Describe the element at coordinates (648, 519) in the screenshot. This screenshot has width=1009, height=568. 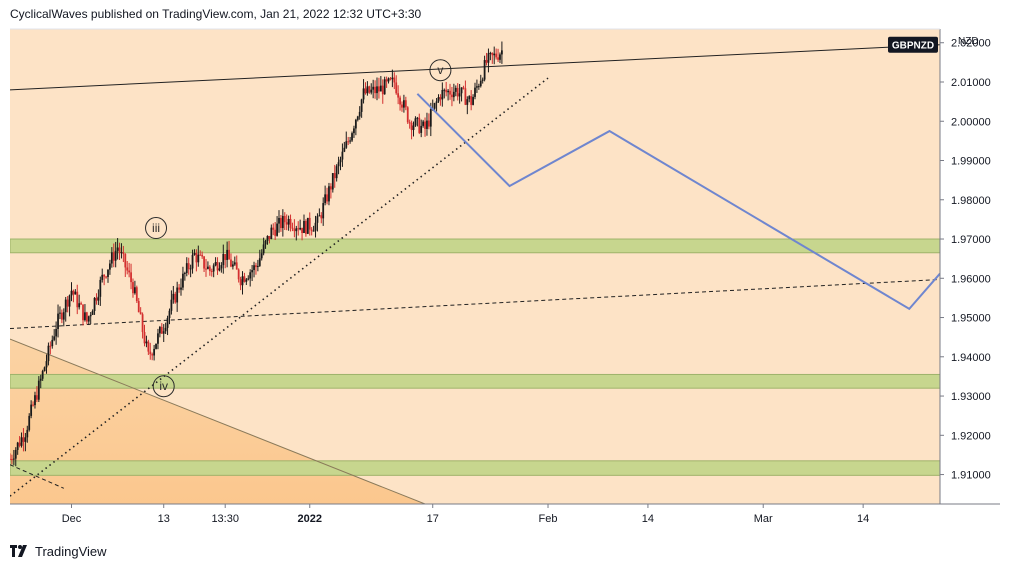
I see `x-tick-label: 14` at that location.